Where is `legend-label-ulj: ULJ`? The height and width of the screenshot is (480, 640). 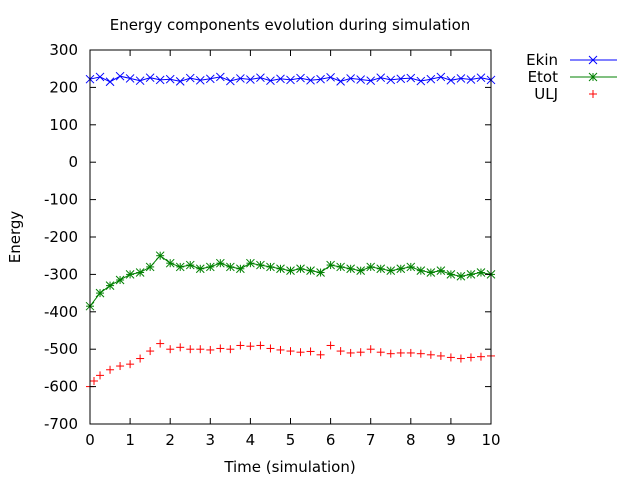
legend-label-ulj: ULJ is located at coordinates (546, 94).